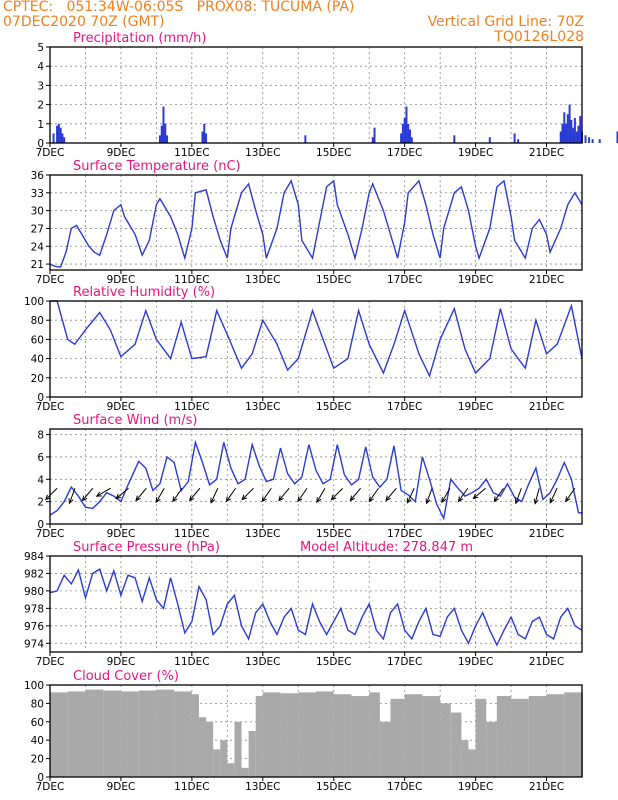 This screenshot has width=618, height=800. I want to click on y-tick-label: 20, so click(37, 379).